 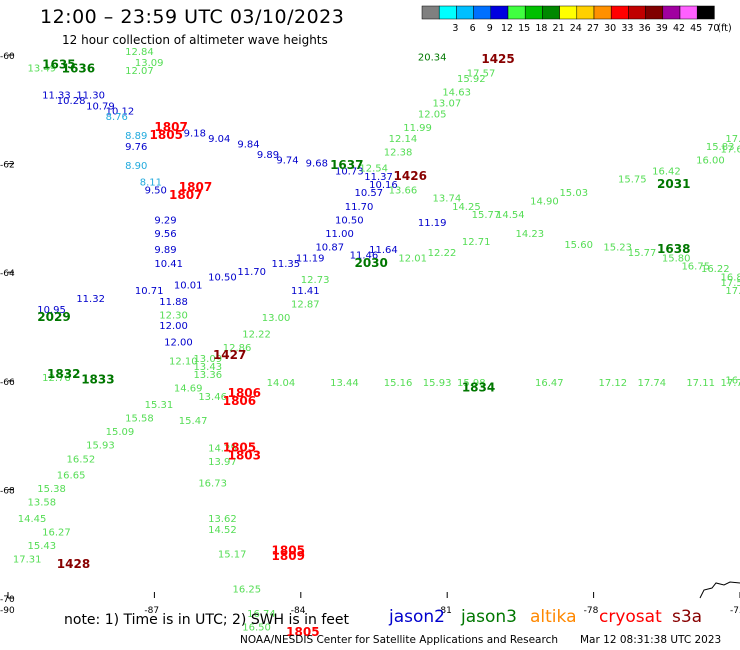 What do you see at coordinates (139, 419) in the screenshot?
I see `wave-height-value: 15.58` at bounding box center [139, 419].